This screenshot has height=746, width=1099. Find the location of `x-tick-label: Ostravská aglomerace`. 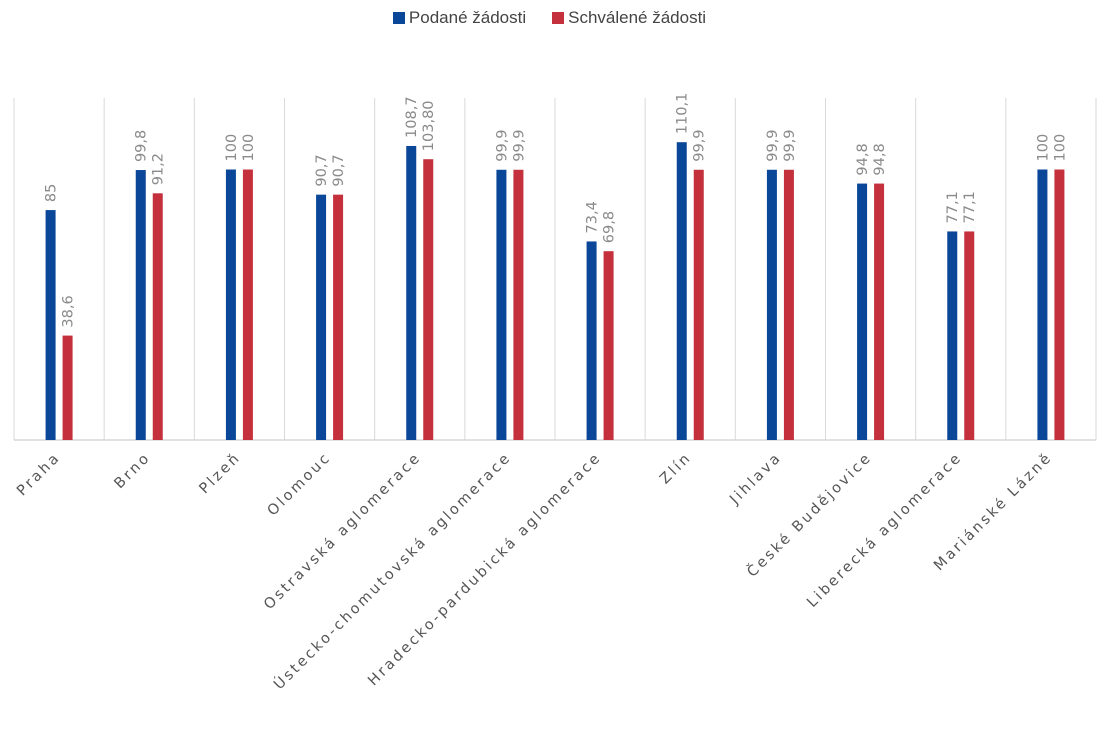

x-tick-label: Ostravská aglomerace is located at coordinates (342, 531).